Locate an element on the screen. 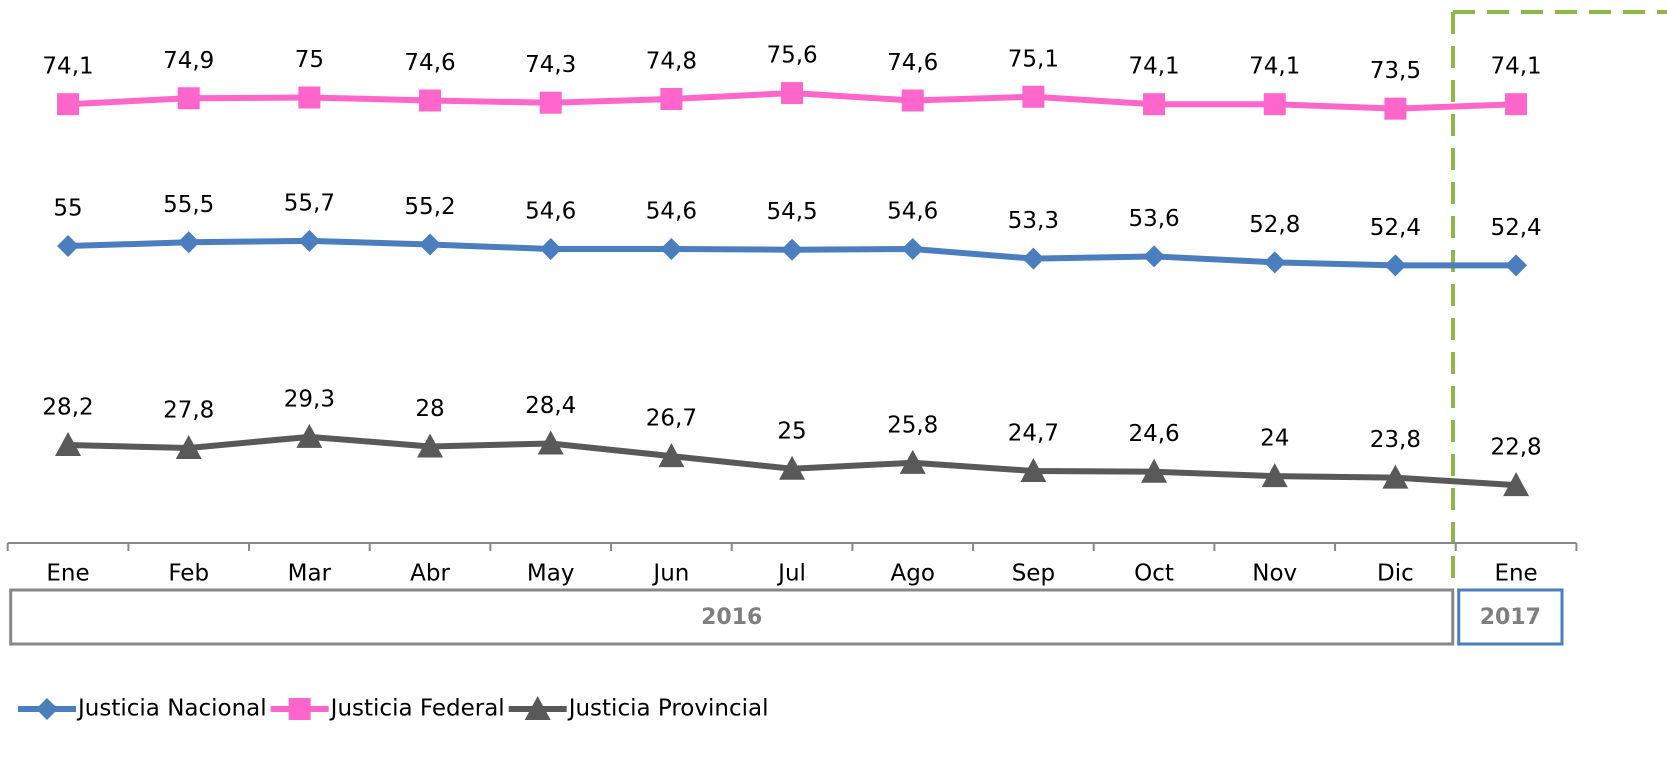 The image size is (1667, 764). x-tick-label: Abr is located at coordinates (430, 574).